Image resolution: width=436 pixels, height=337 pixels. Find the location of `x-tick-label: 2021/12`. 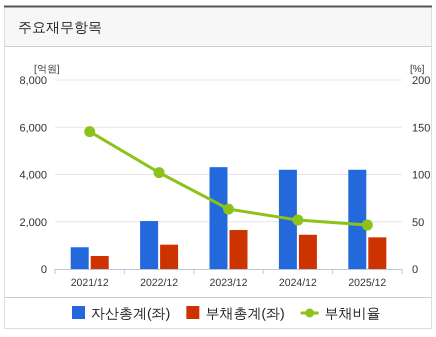

x-tick-label: 2021/12 is located at coordinates (89, 283).